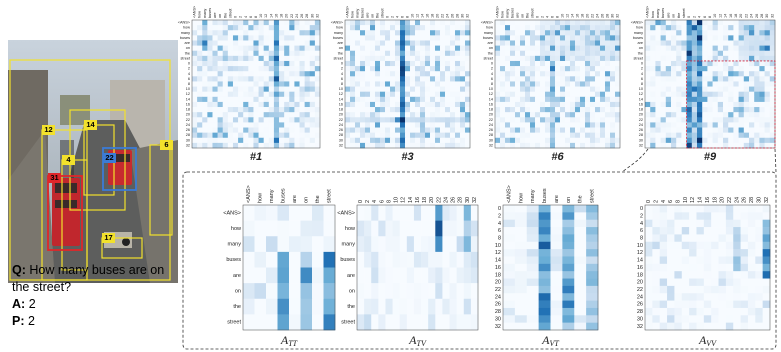 This screenshot has width=781, height=352. I want to click on row-label: 14, so click(491, 99).